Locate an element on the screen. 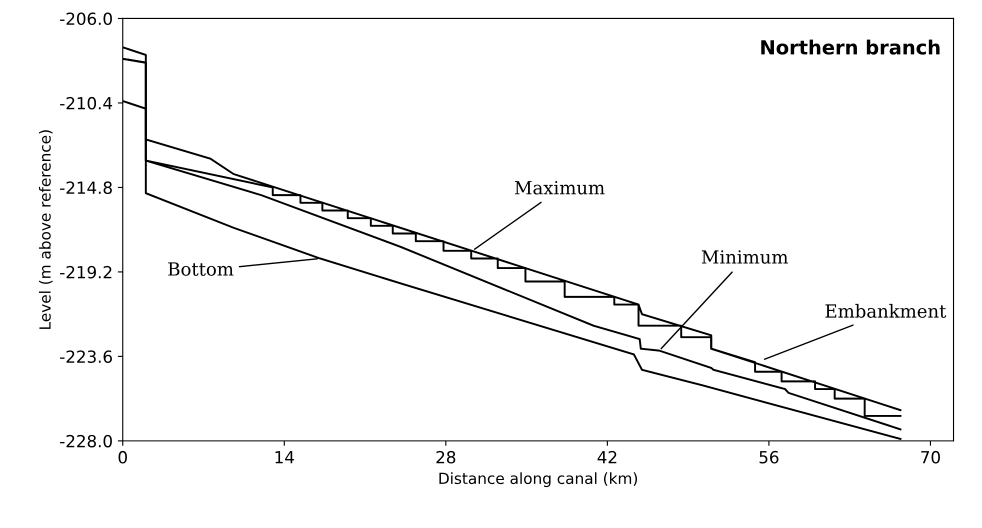 The width and height of the screenshot is (982, 528). y-tick-label: -206.0 is located at coordinates (86, 19).